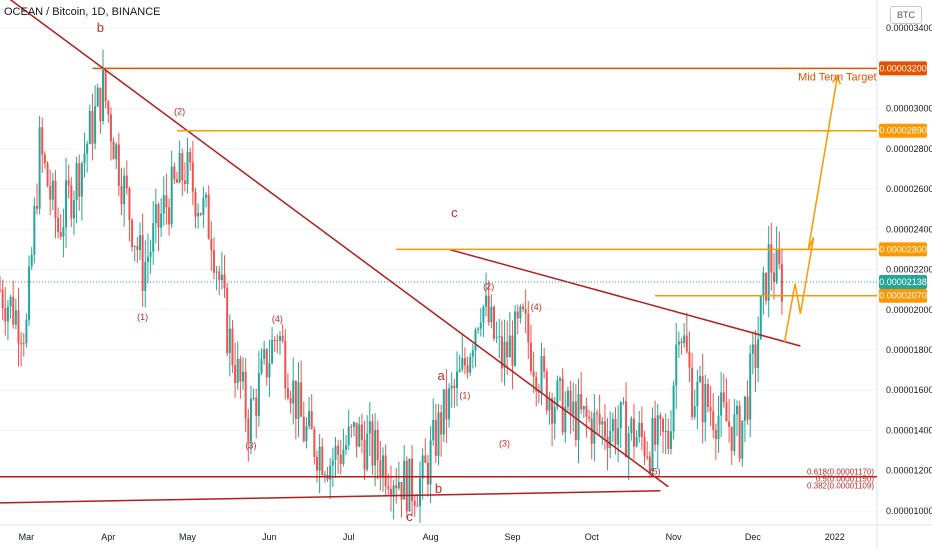 Image resolution: width=932 pixels, height=555 pixels. Describe the element at coordinates (811, 209) in the screenshot. I see `forecast-path` at that location.